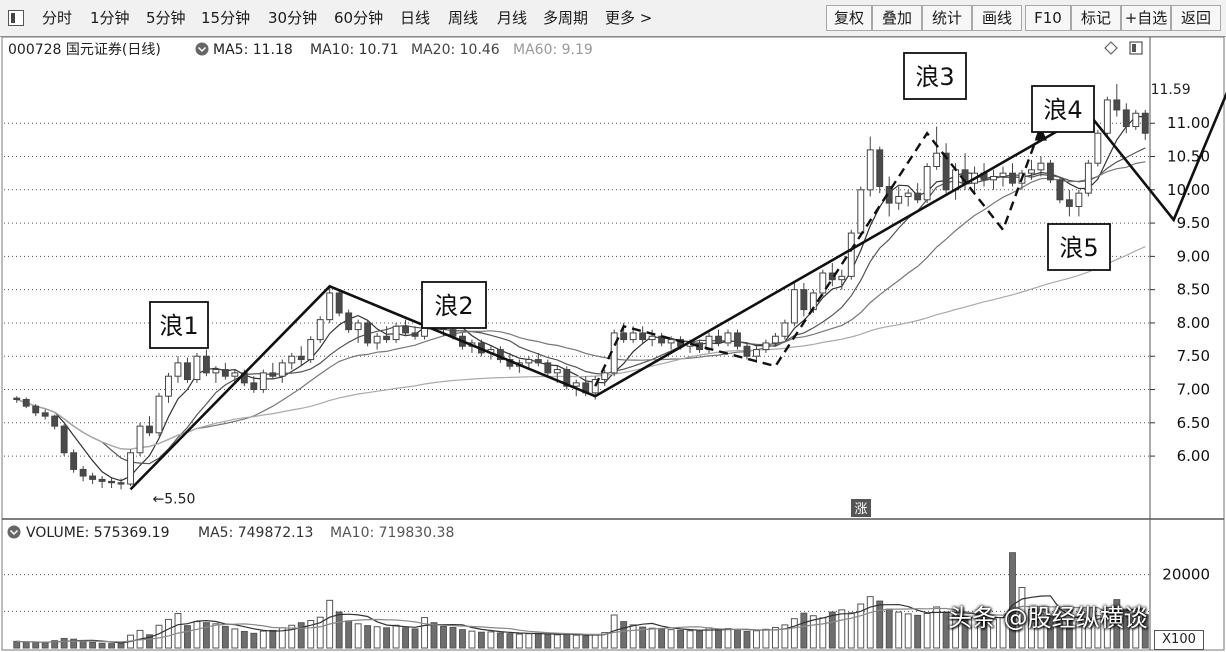  I want to click on tool-button-1: 叠加, so click(897, 18).